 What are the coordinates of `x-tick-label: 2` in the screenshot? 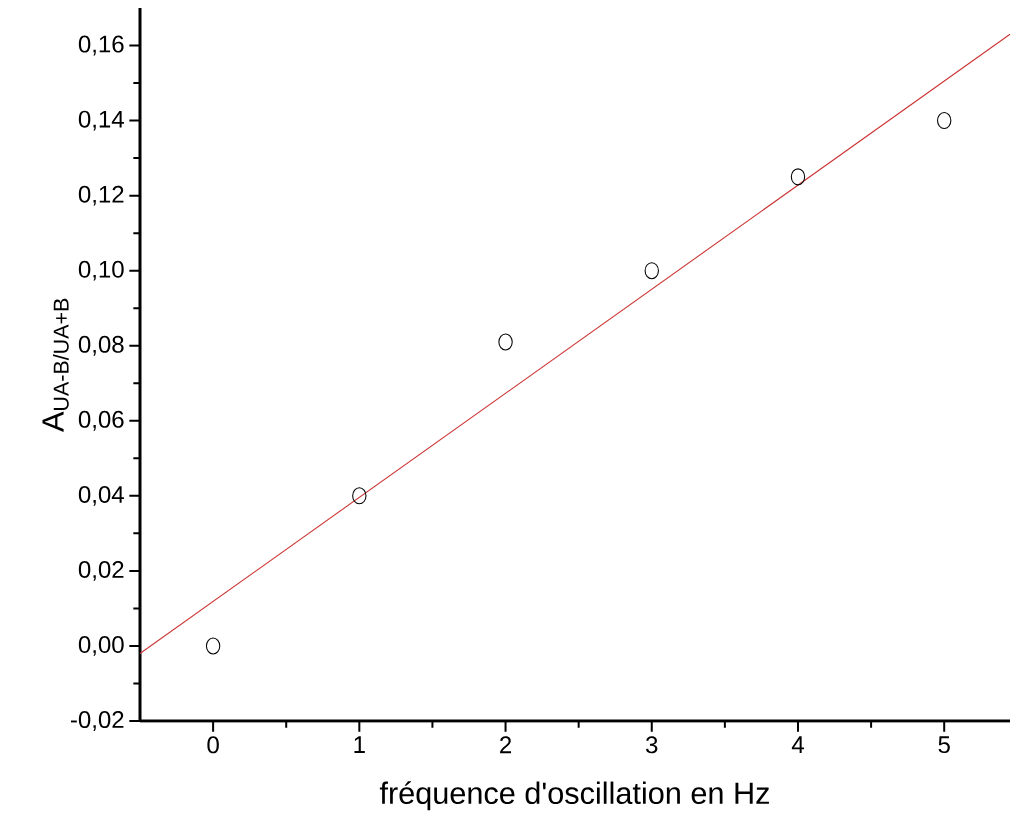 It's located at (506, 745).